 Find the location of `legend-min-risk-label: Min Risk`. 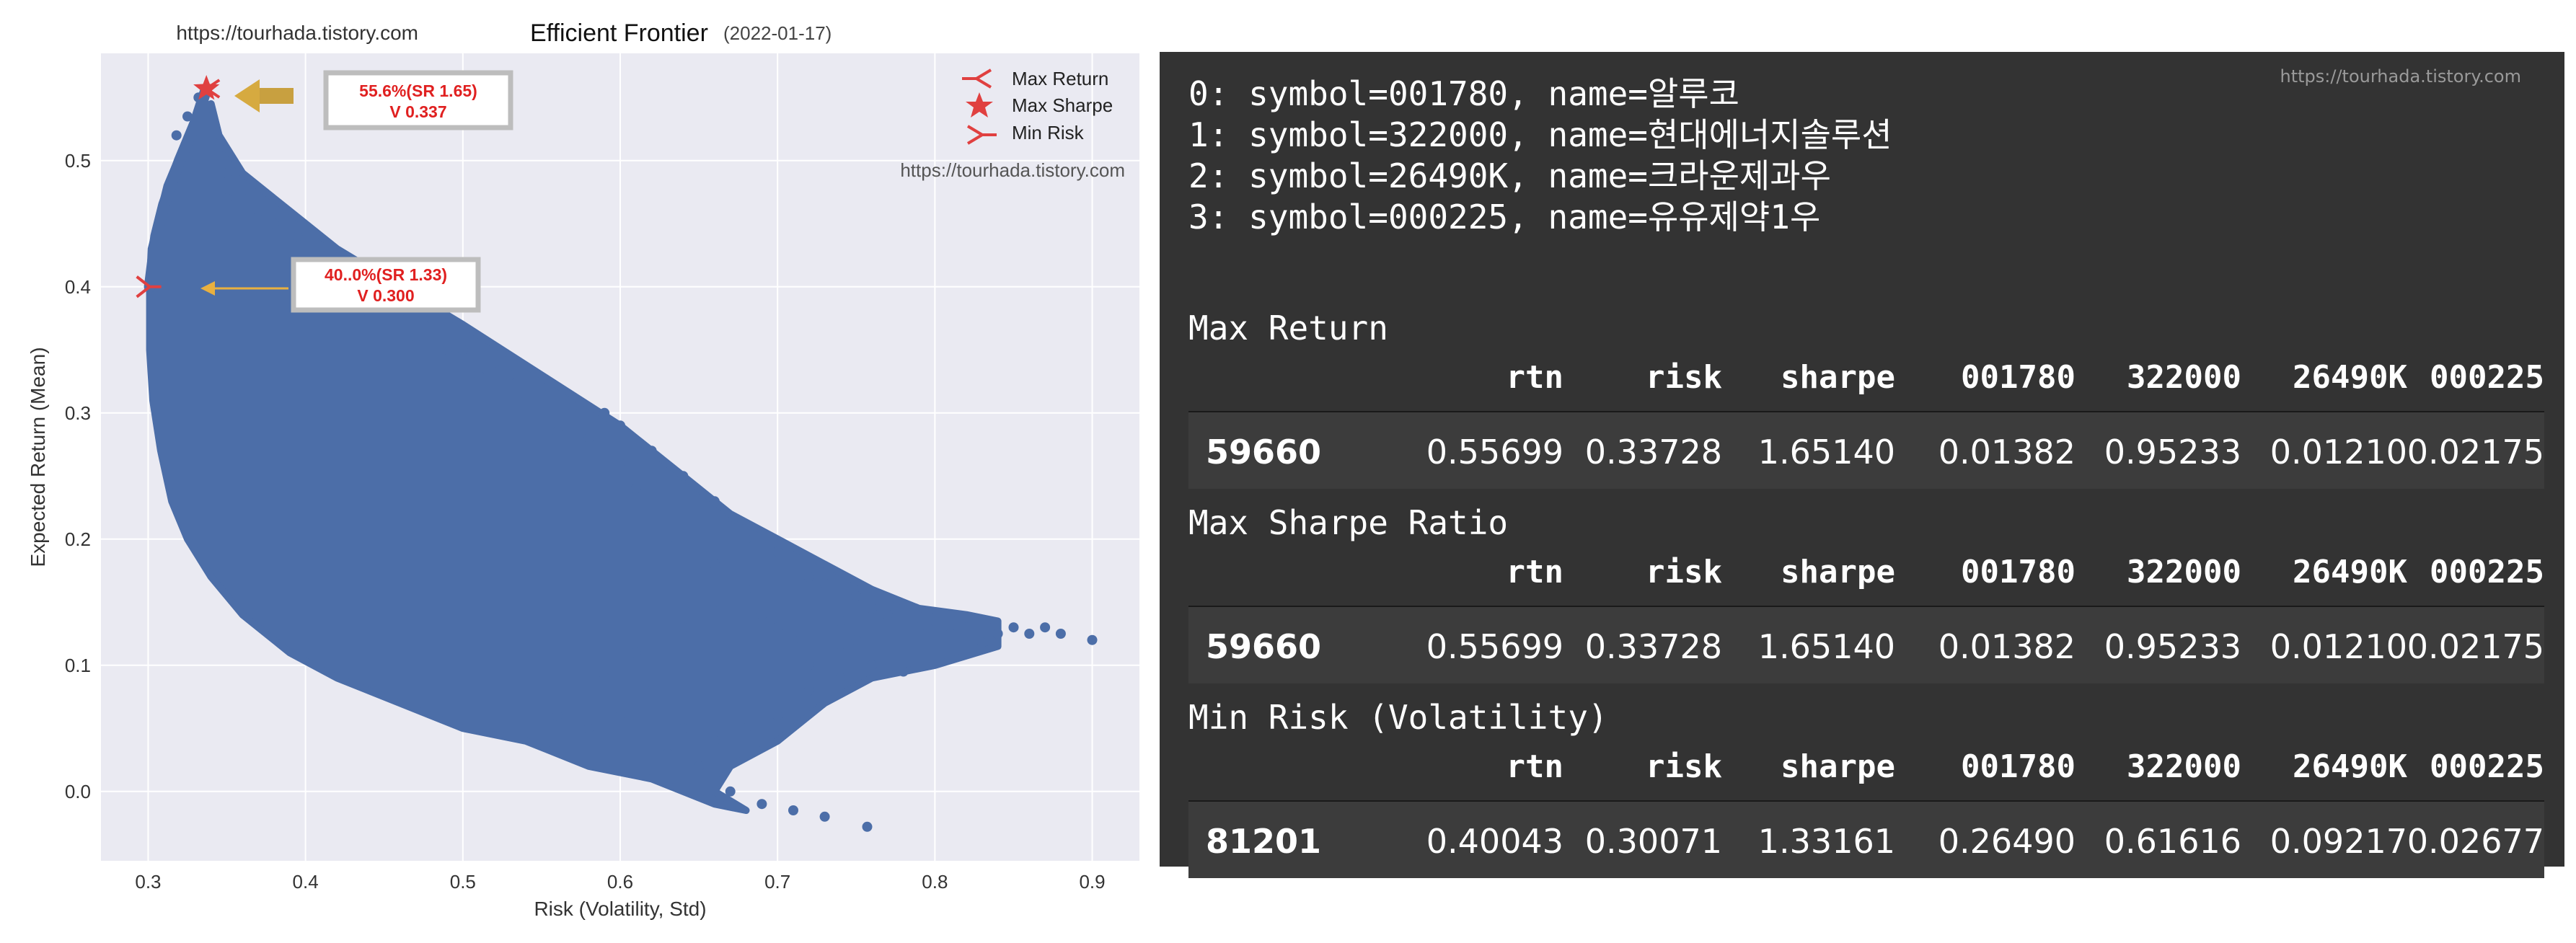

legend-min-risk-label: Min Risk is located at coordinates (1048, 132).